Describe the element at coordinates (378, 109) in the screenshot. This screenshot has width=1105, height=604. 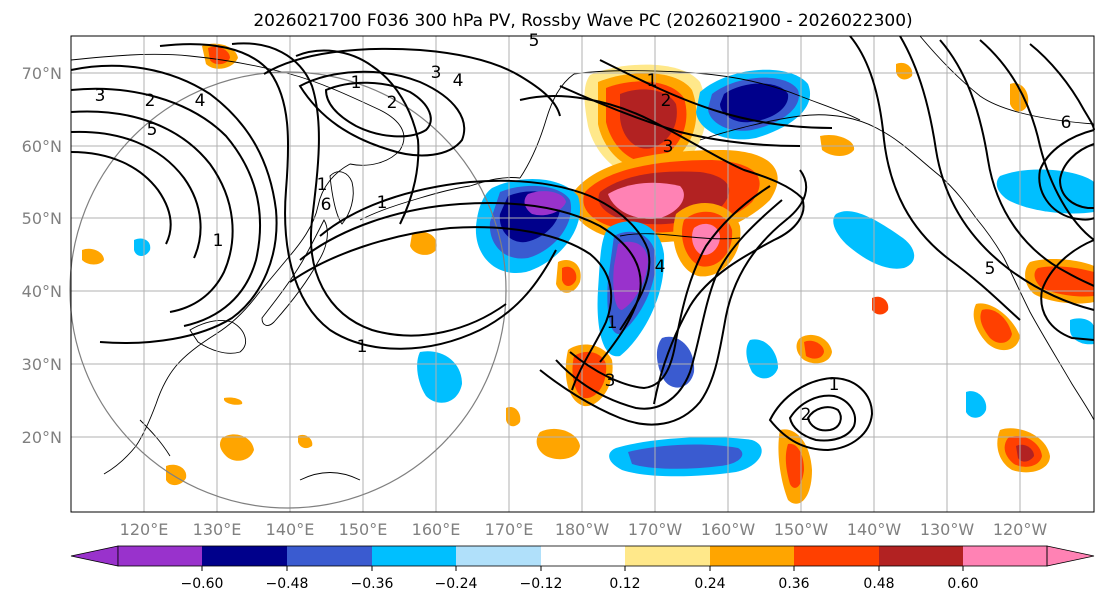
I see `pv-contour-low-inner` at that location.